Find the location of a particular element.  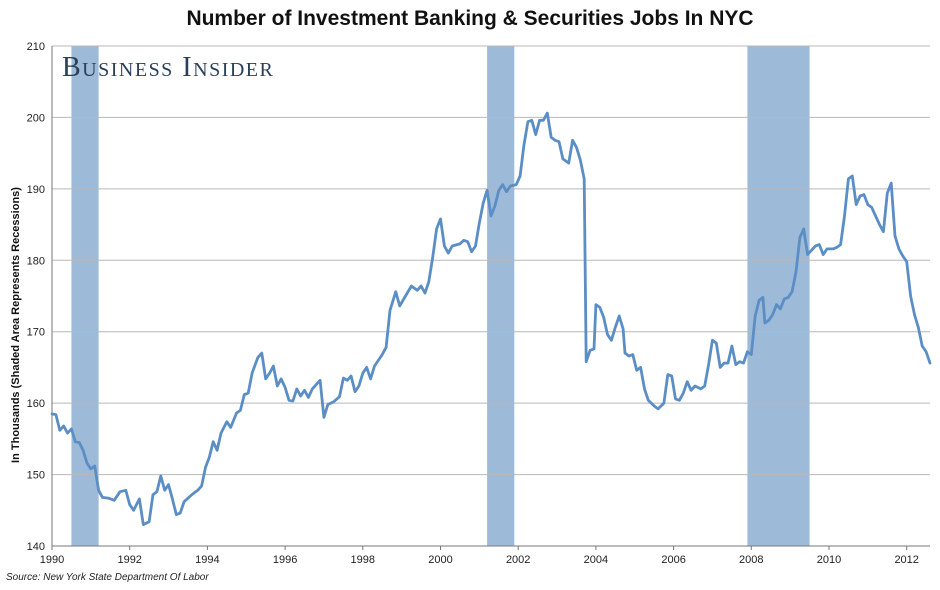

y-tick-label: 140 is located at coordinates (36, 547).